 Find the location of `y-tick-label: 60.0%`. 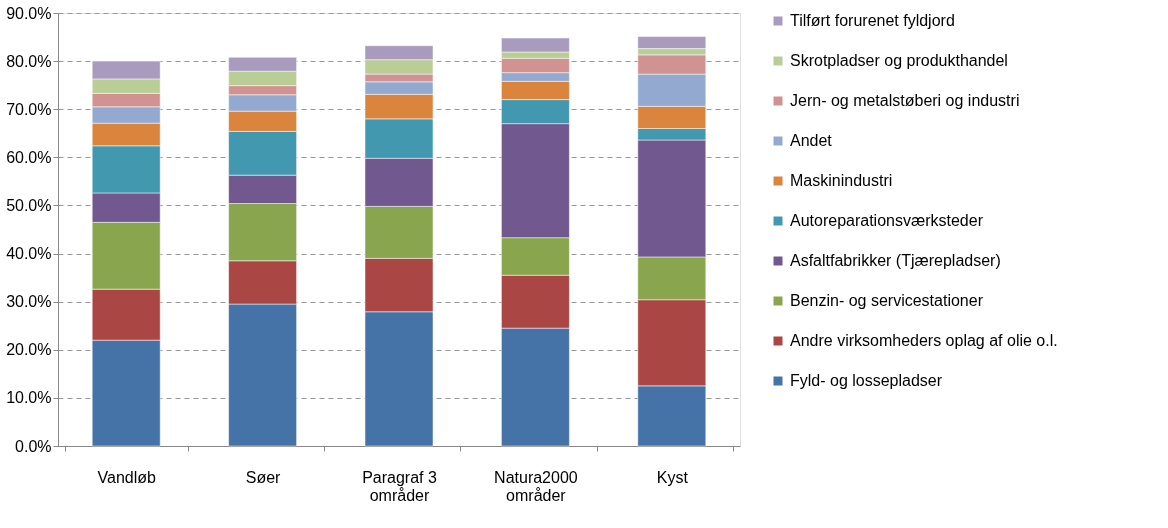

y-tick-label: 60.0% is located at coordinates (29, 157).